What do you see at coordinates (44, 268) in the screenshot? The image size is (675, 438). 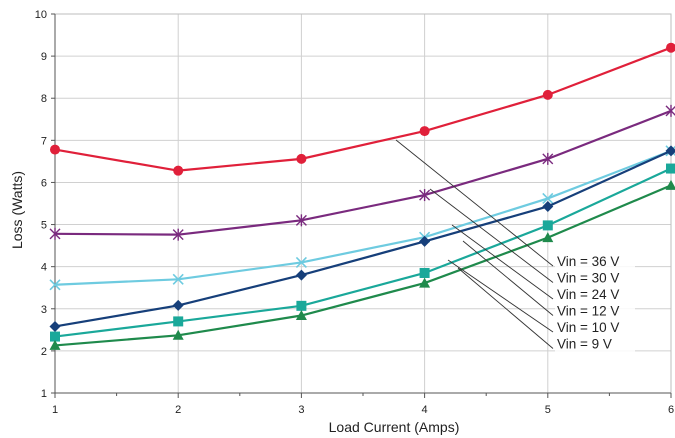 I see `y-tick-label: 4` at bounding box center [44, 268].